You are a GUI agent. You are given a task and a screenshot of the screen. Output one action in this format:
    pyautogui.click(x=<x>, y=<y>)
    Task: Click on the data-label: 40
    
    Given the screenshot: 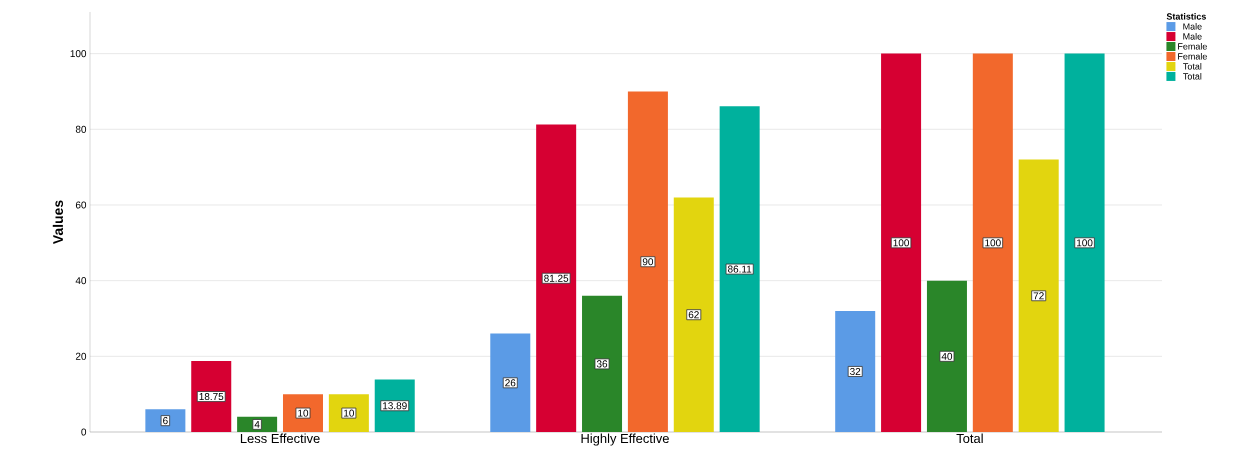 What is the action you would take?
    pyautogui.click(x=947, y=356)
    